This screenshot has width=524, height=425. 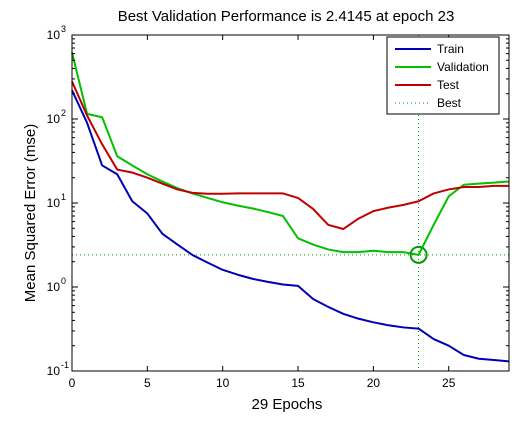 I want to click on best-circle-group, so click(x=418, y=254).